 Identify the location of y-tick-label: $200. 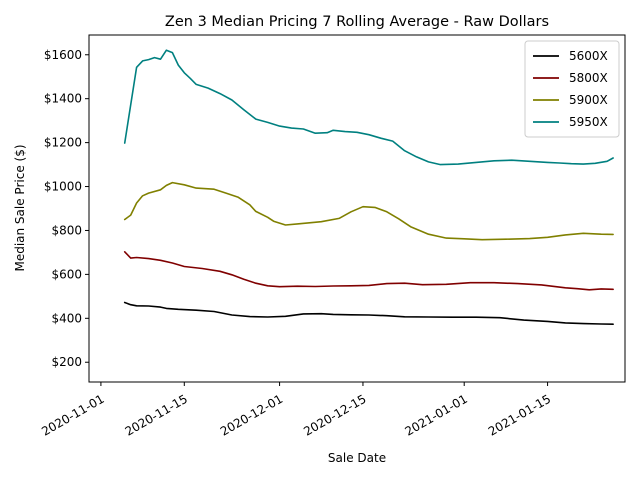
(66, 362).